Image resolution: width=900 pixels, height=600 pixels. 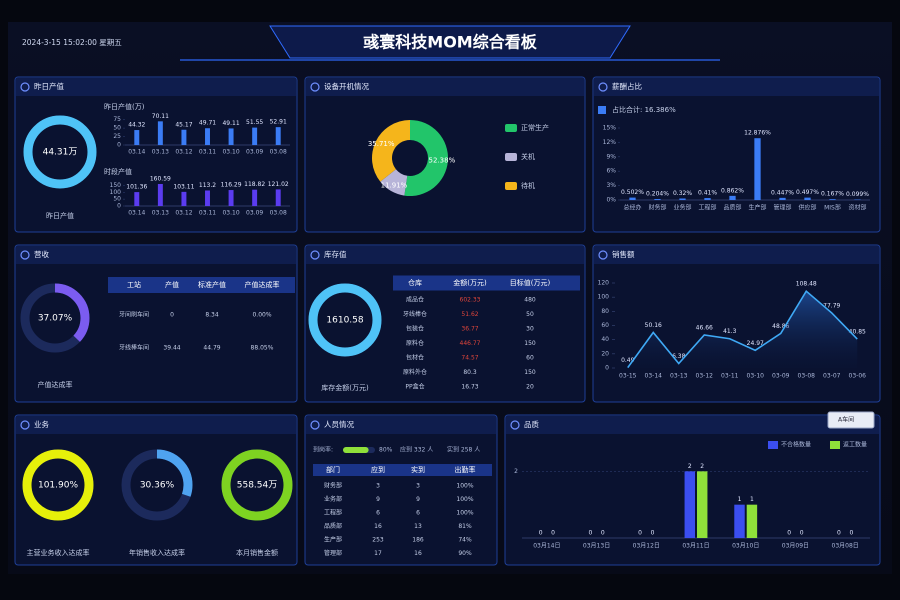 I want to click on y-tick-label: 80, so click(x=605, y=311).